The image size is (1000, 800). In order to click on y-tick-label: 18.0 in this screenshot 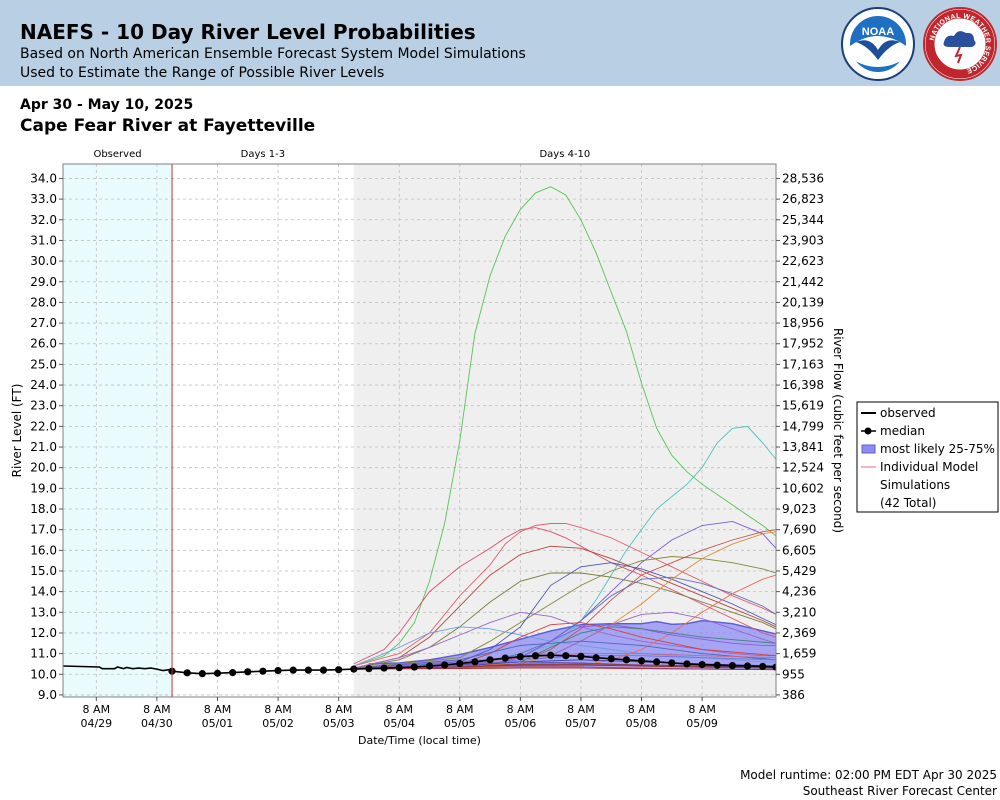, I will do `click(43, 509)`.